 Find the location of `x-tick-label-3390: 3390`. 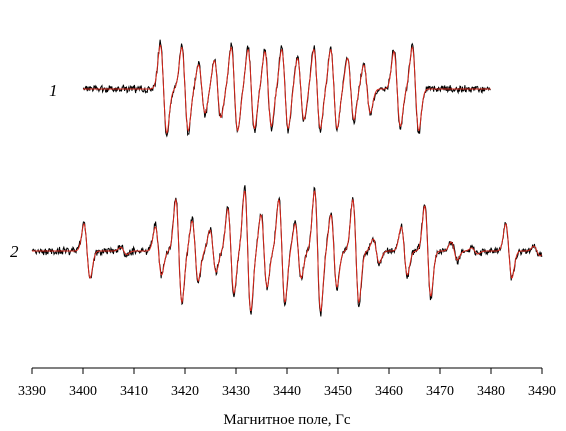

x-tick-label-3390: 3390 is located at coordinates (32, 391).